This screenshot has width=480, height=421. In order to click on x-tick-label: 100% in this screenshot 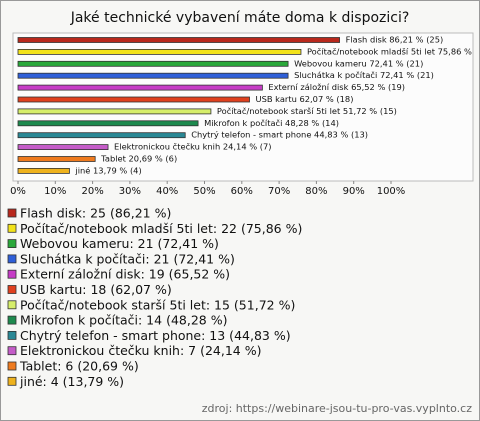, I will do `click(391, 191)`.